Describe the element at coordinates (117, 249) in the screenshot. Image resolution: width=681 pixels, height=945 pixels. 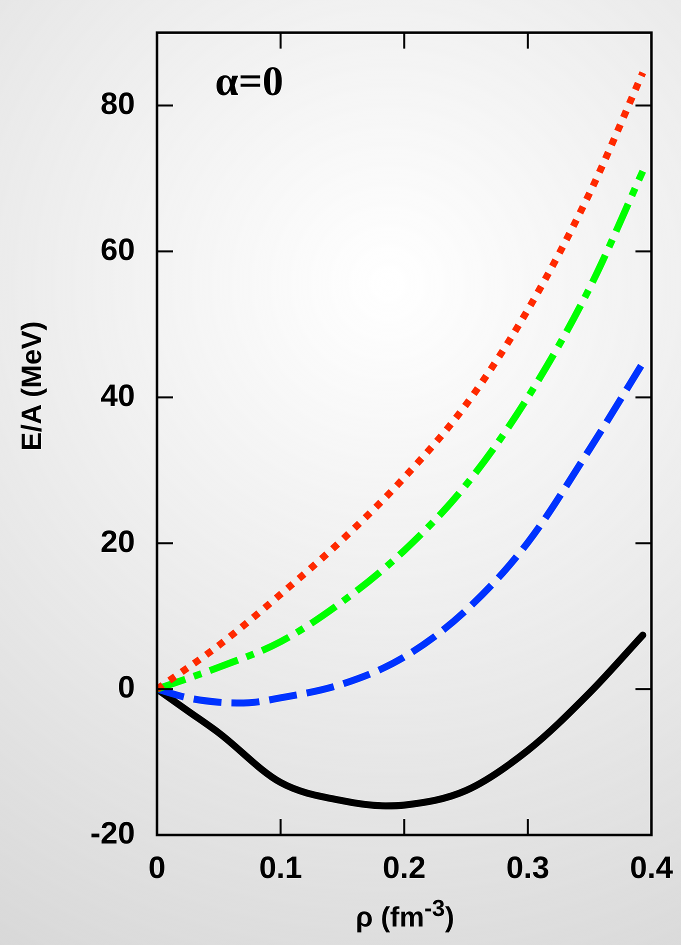
I see `y-tick-label: 60` at that location.